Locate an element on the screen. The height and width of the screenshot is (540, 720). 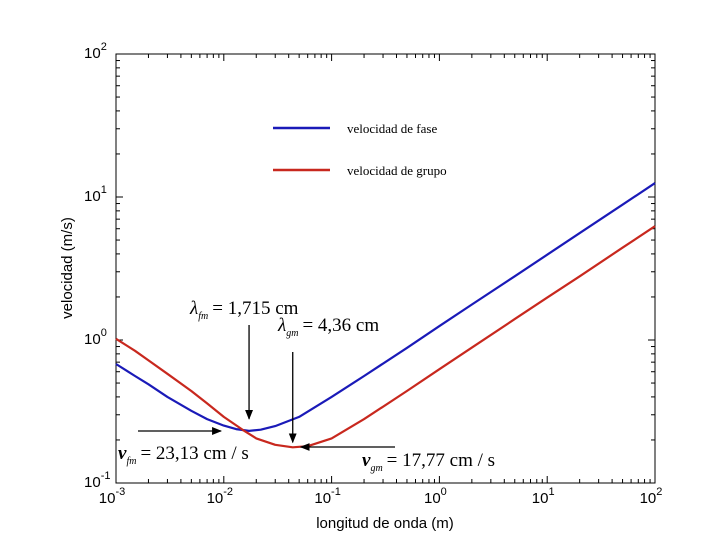
annotation-lambda-fm: λfm = 1,715 cm is located at coordinates (244, 310).